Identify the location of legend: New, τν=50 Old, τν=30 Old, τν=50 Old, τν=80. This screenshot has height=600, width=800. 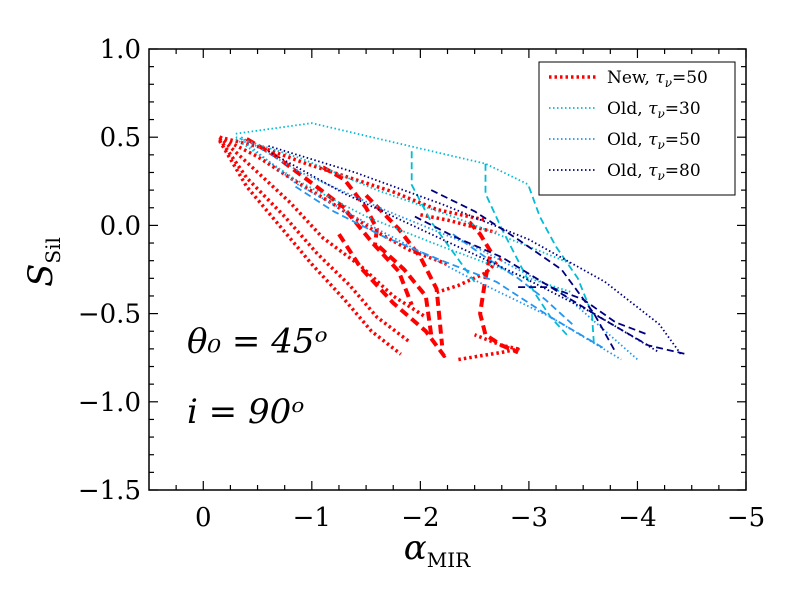
(637, 128).